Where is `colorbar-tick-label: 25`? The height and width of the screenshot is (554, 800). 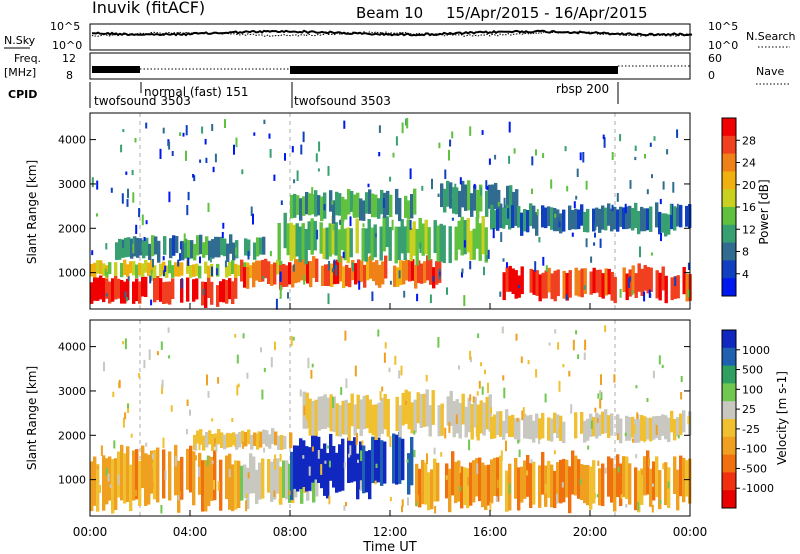
colorbar-tick-label: 25 is located at coordinates (749, 409).